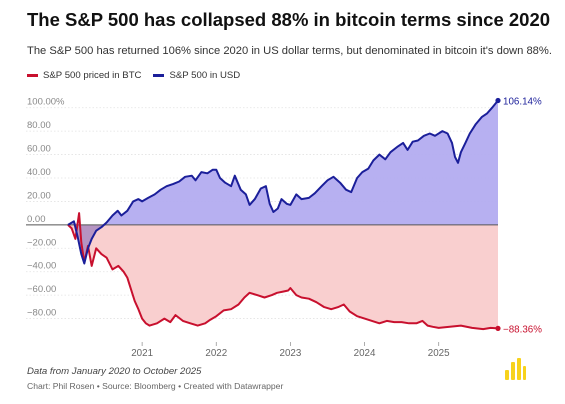 The width and height of the screenshot is (565, 404). What do you see at coordinates (159, 75) in the screenshot?
I see `legend-swatch-usd` at bounding box center [159, 75].